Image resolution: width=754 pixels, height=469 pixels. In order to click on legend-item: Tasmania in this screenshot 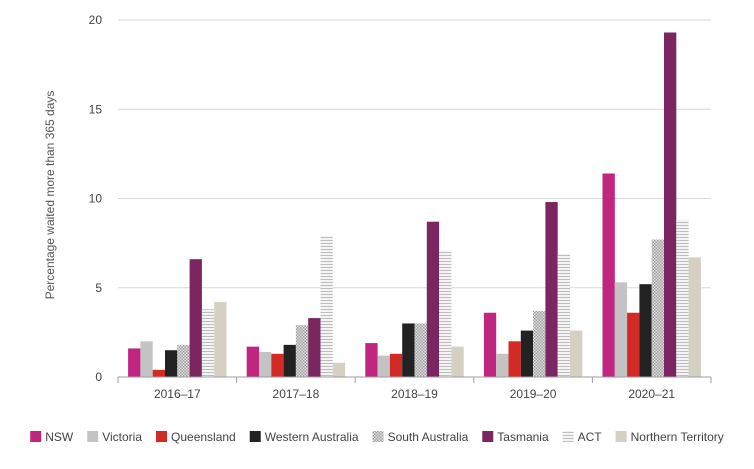, I will do `click(515, 437)`.